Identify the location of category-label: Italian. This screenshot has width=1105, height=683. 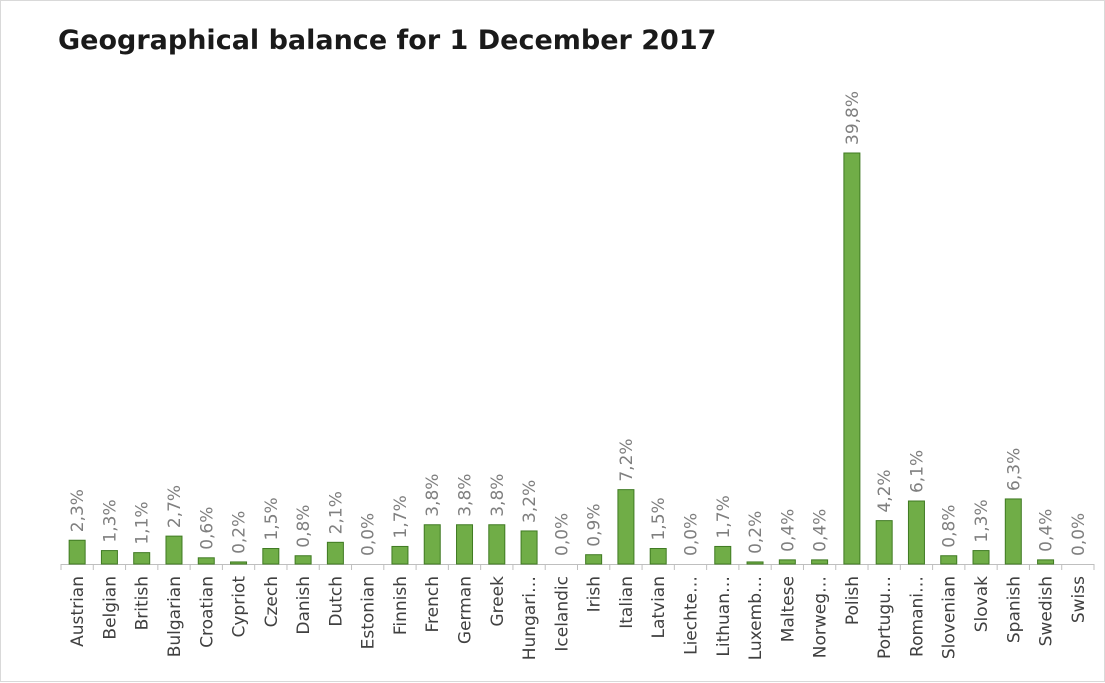
(627, 602).